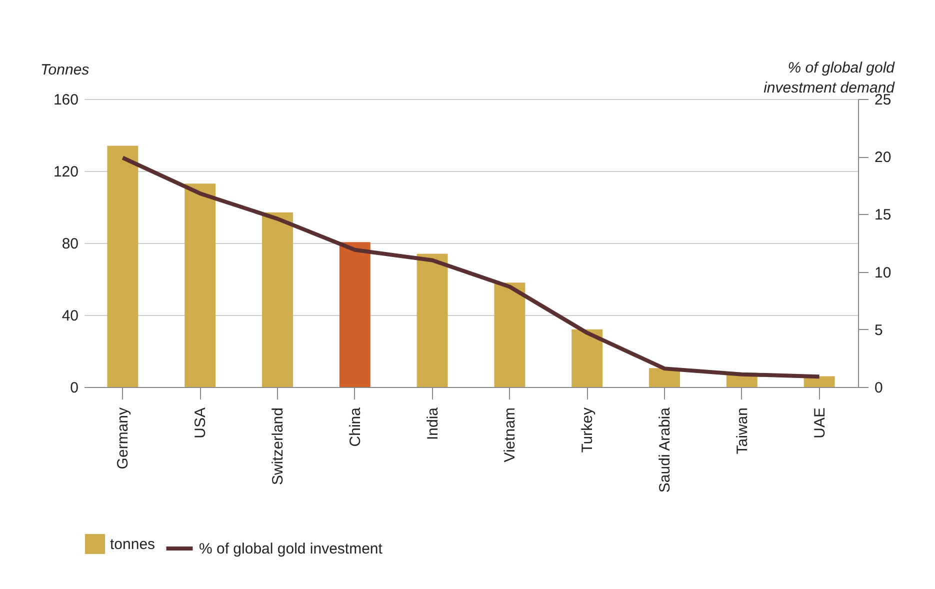 The image size is (935, 589). What do you see at coordinates (201, 423) in the screenshot?
I see `x-tick-label: USA` at bounding box center [201, 423].